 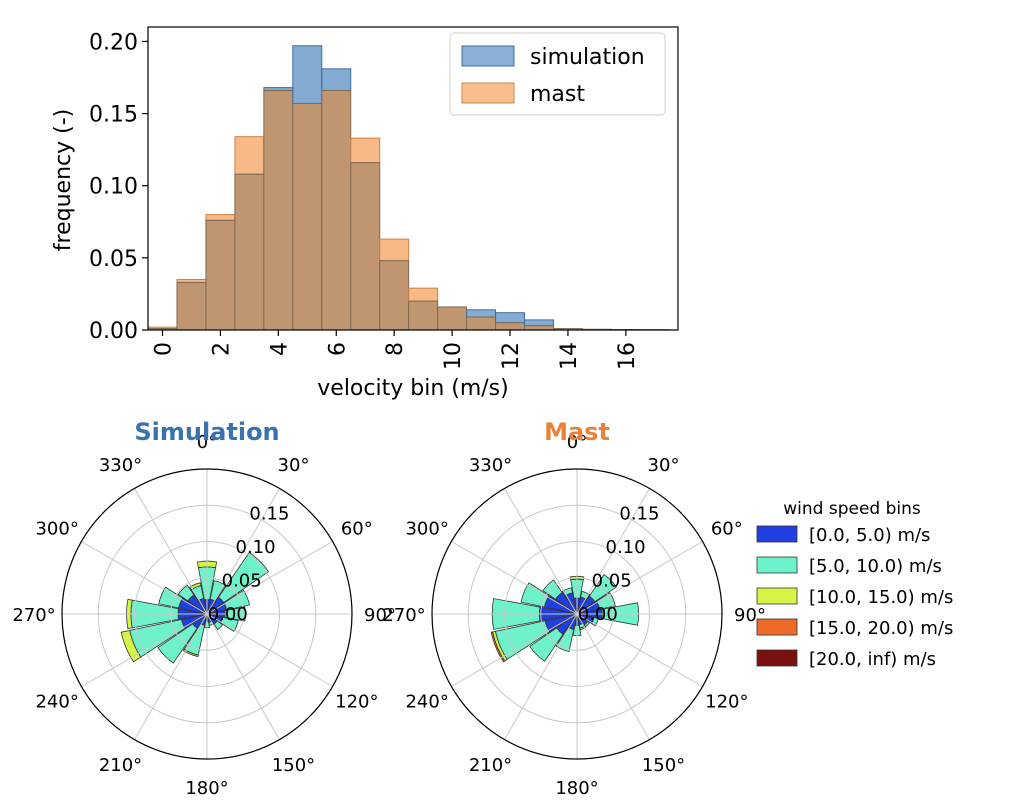 What do you see at coordinates (488, 56) in the screenshot?
I see `legend-swatch-simulation` at bounding box center [488, 56].